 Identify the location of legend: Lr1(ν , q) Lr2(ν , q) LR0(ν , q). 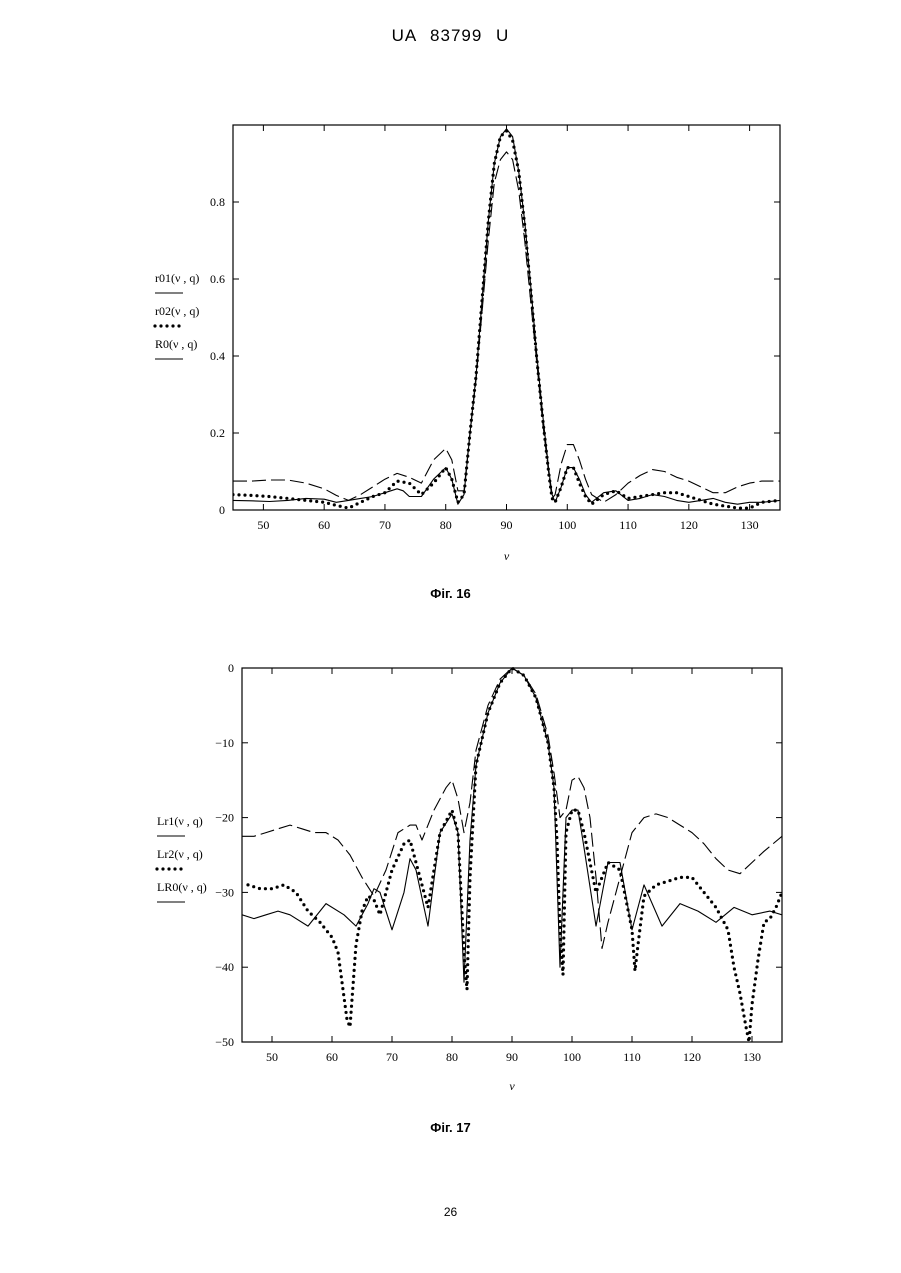
(182, 858).